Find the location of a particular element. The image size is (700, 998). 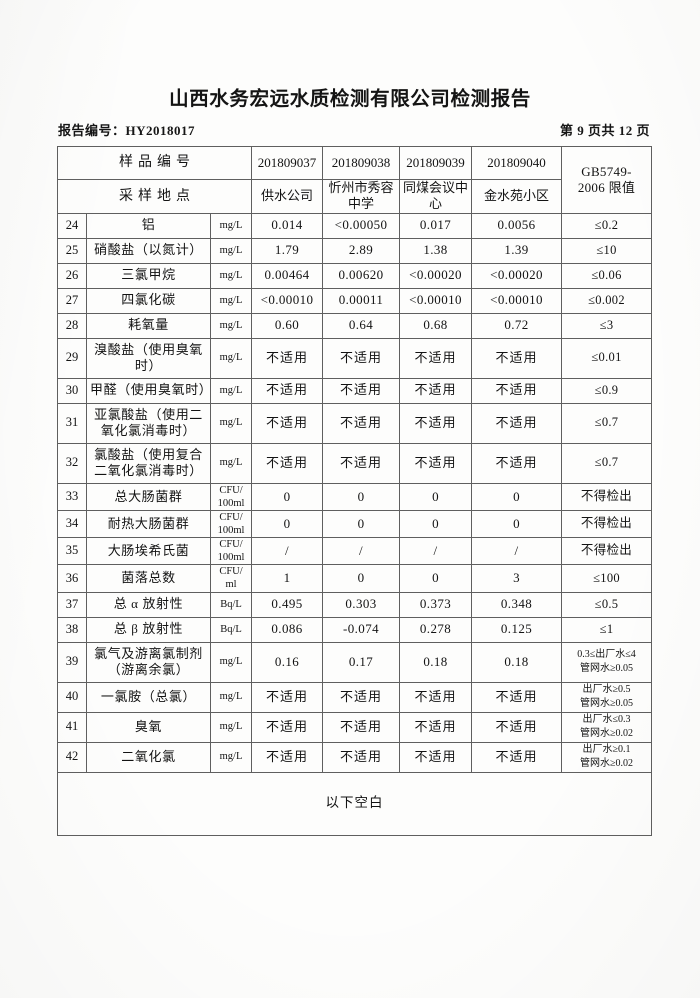

limit-standard-line2: 2006 限值 is located at coordinates (606, 187).